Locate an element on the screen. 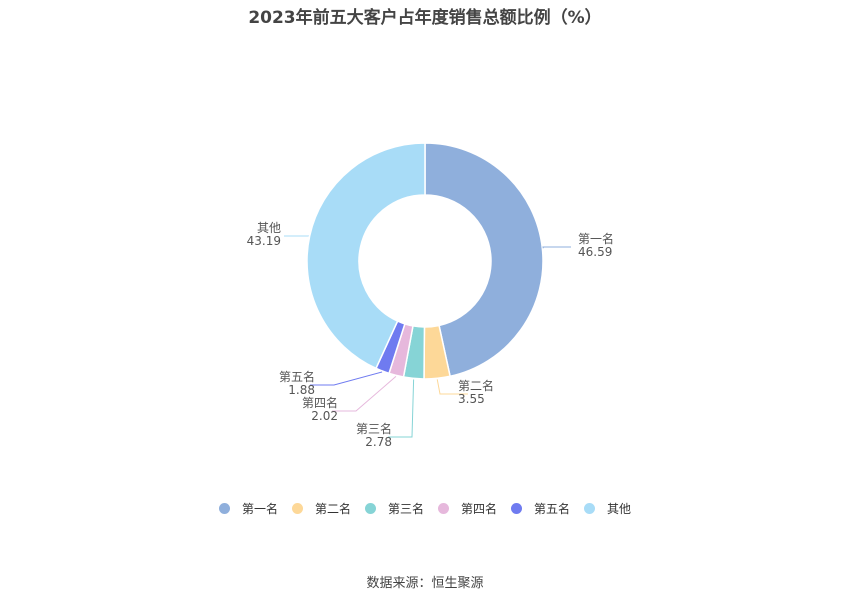  legend-item-3: 第三名 is located at coordinates (394, 508).